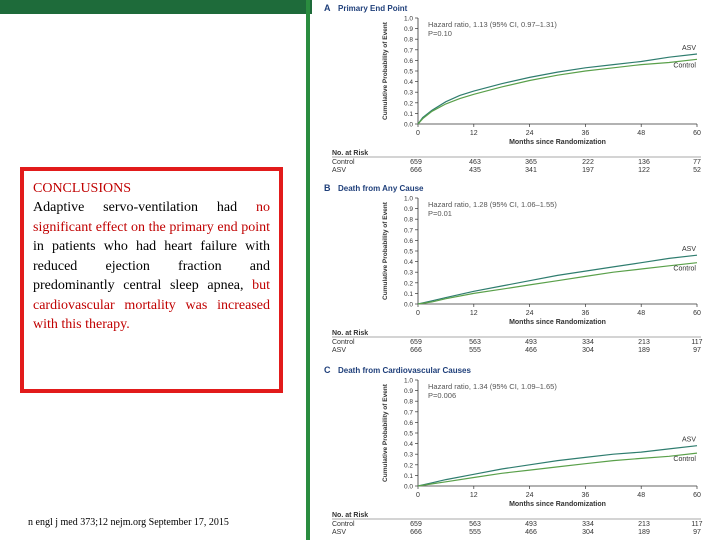 The image size is (720, 540). I want to click on risk-table-cell: 365, so click(531, 162).